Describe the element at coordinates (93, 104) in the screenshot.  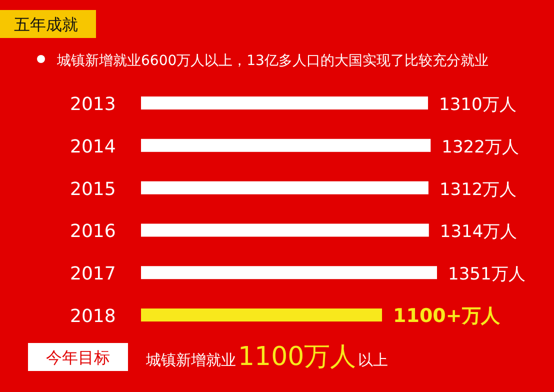
I see `y-tick-label: 2013` at that location.